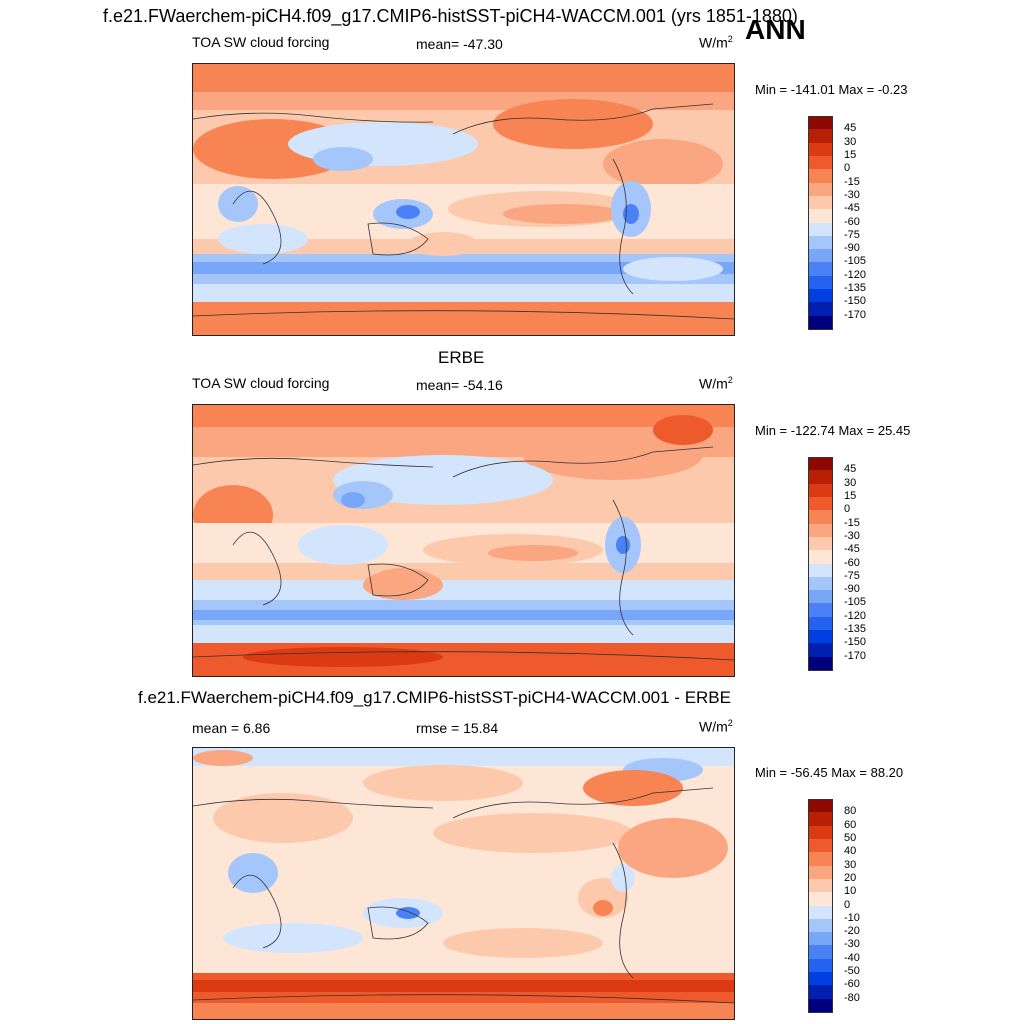 This screenshot has height=1024, width=1024. Describe the element at coordinates (716, 383) in the screenshot. I see `panel2-units: W/m2` at that location.